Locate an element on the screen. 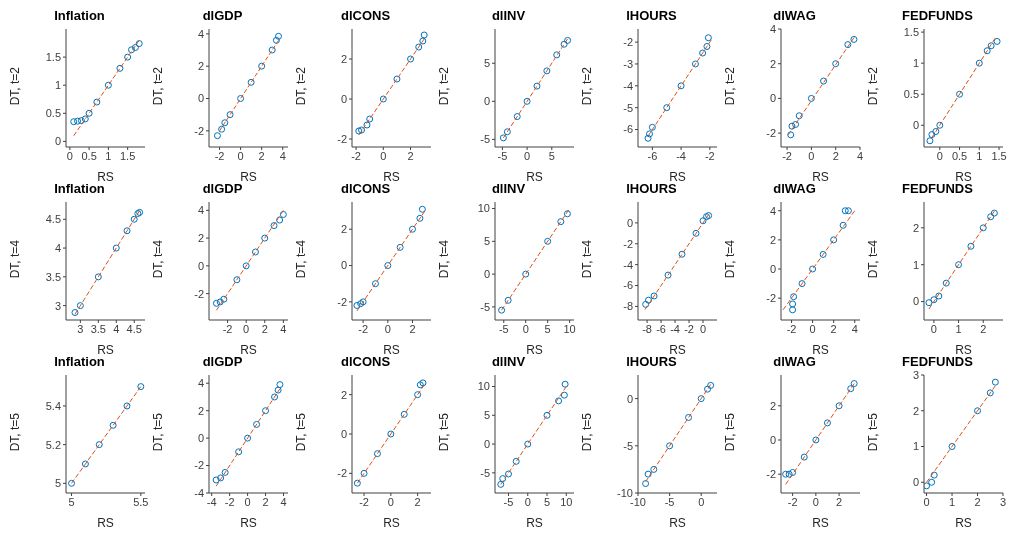  chart-title: dlGDP is located at coordinates (222, 189).